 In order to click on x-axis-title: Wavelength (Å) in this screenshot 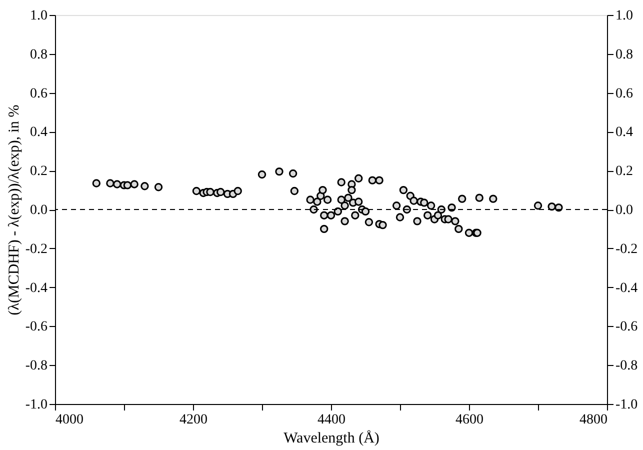, I will do `click(332, 438)`.